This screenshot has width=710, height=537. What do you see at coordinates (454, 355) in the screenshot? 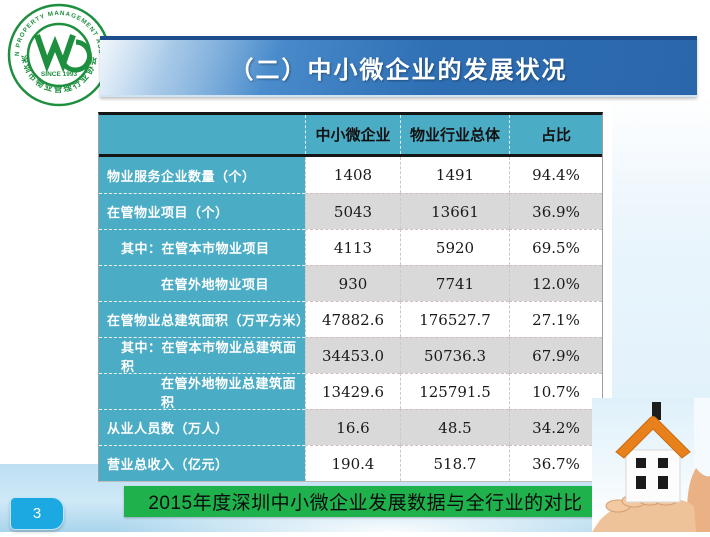
I see `cell-total: 50736.3` at bounding box center [454, 355].